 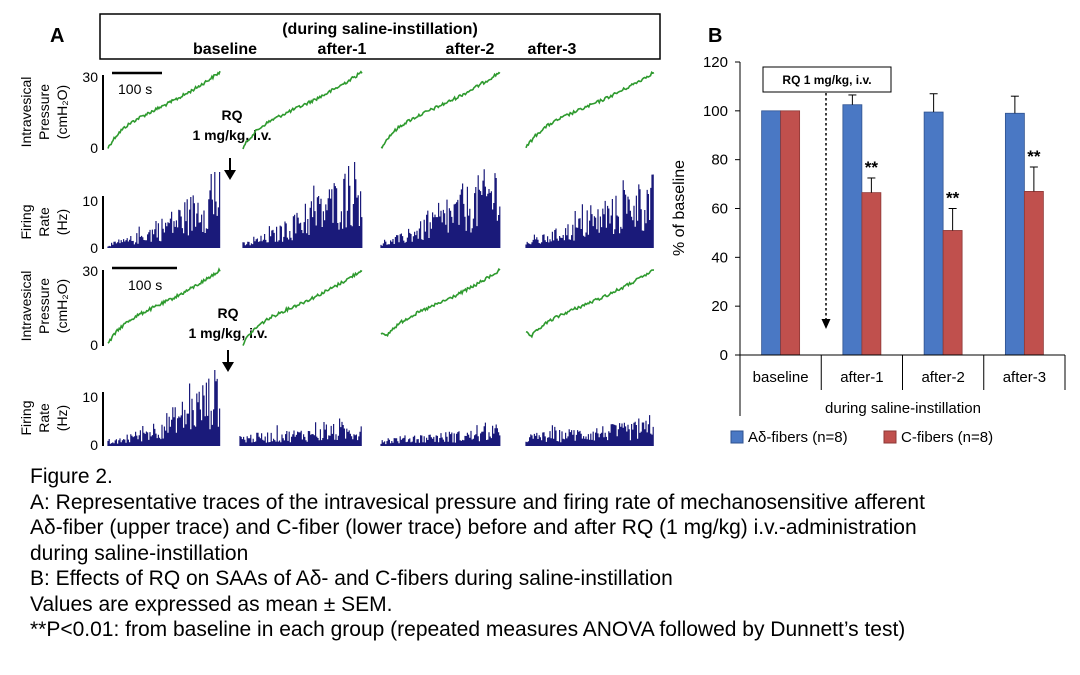 I want to click on bars-group: ** ** **, so click(x=902, y=224).